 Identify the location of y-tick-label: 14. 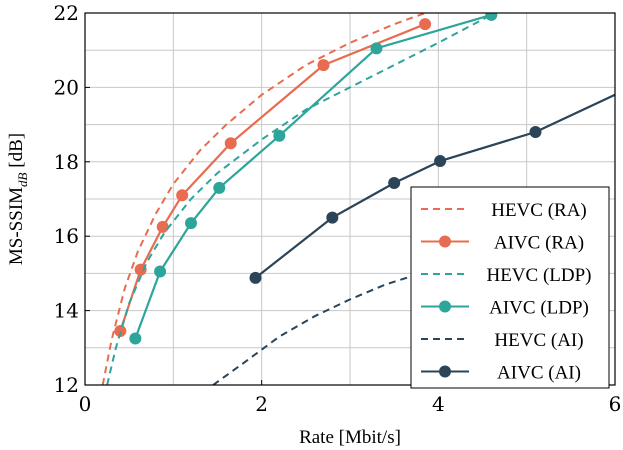
(66, 311).